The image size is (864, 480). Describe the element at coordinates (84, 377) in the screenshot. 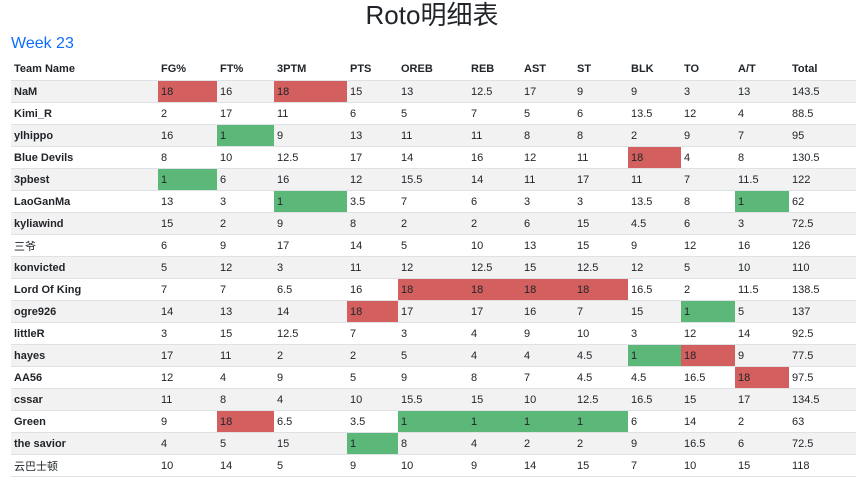

I see `team-name-cell: AA56` at that location.